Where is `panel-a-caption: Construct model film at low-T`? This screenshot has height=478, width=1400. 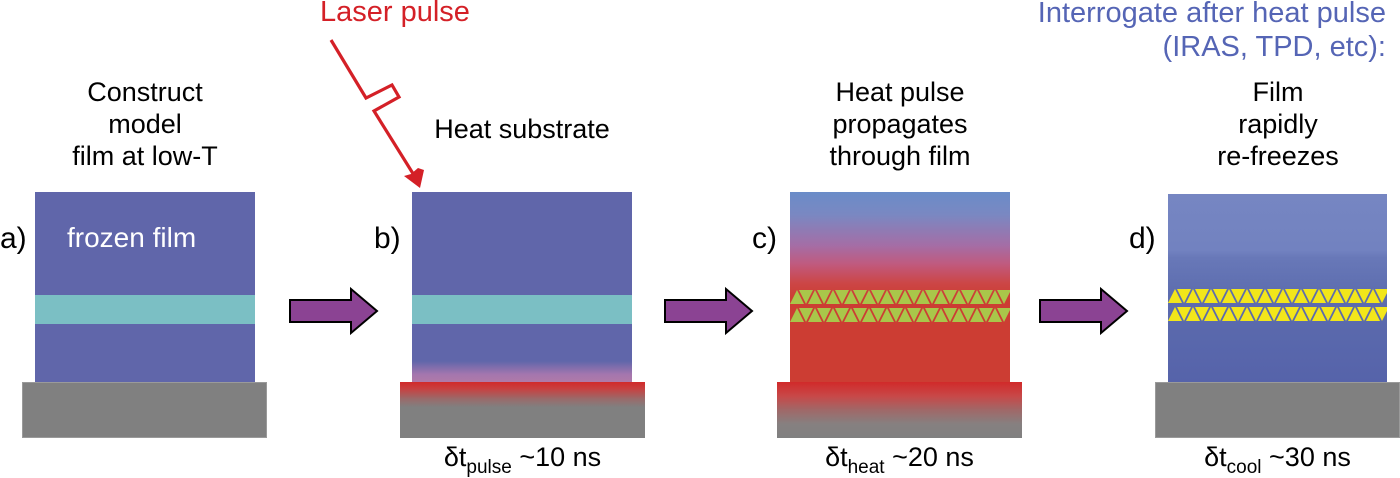
panel-a-caption: Construct model film at low-T is located at coordinates (145, 124).